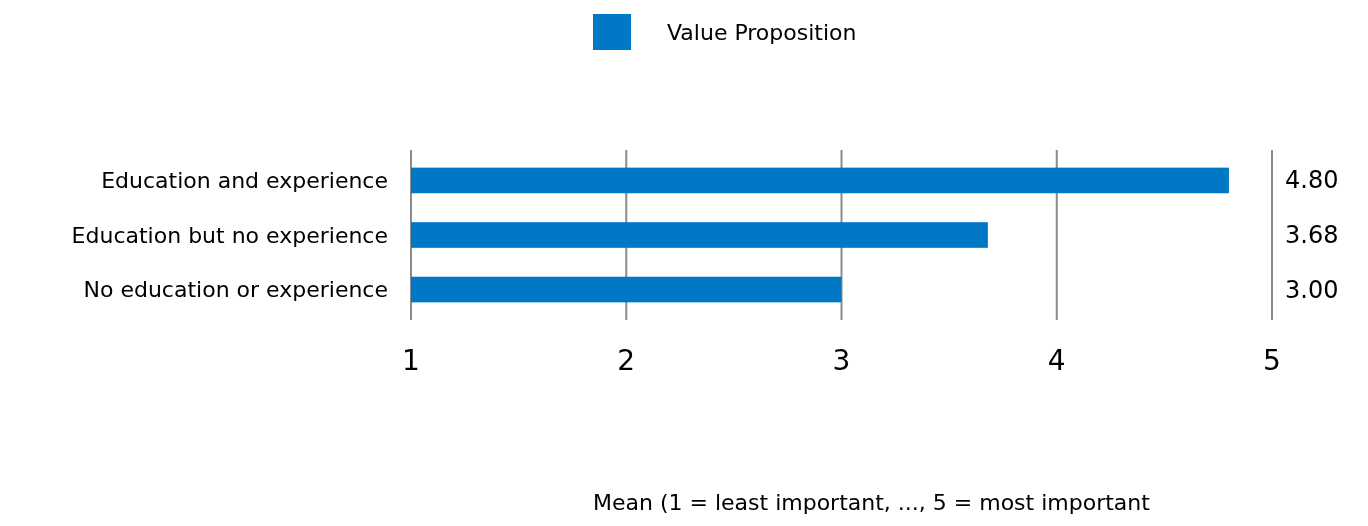 The image size is (1368, 526). What do you see at coordinates (235, 290) in the screenshot?
I see `y-tick-label: No education or experience` at bounding box center [235, 290].